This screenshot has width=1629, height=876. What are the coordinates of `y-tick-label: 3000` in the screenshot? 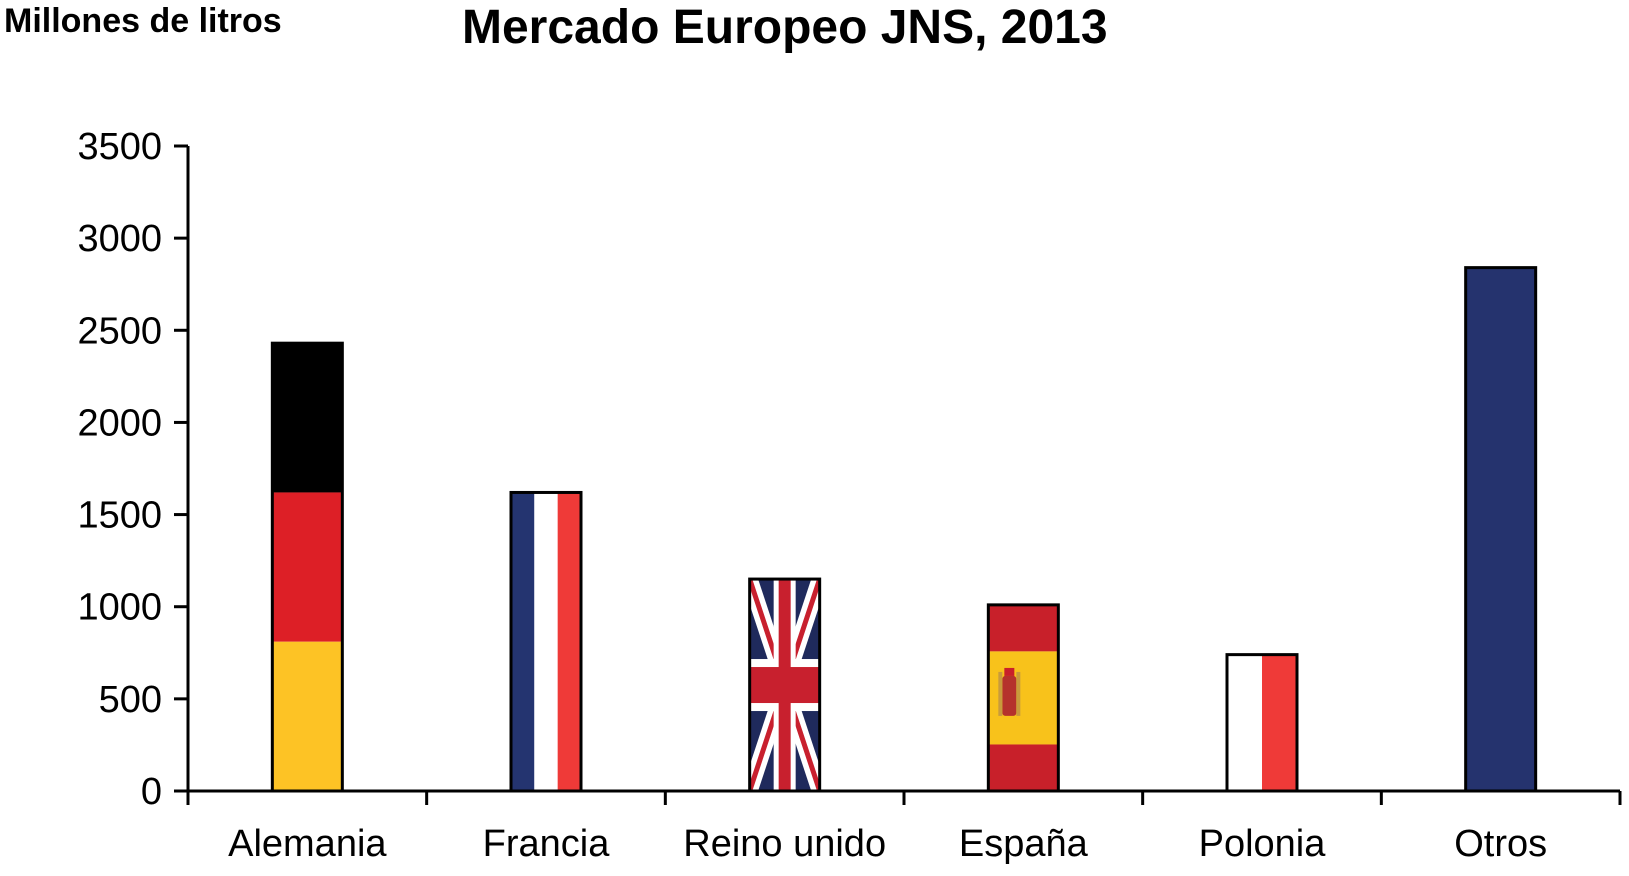 It's located at (119, 239).